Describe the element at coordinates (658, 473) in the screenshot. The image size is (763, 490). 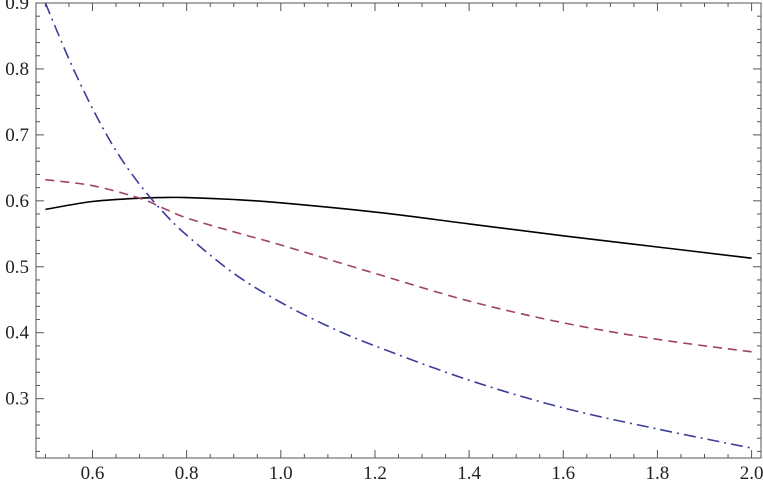
I see `x-tick-label: 1.8` at that location.